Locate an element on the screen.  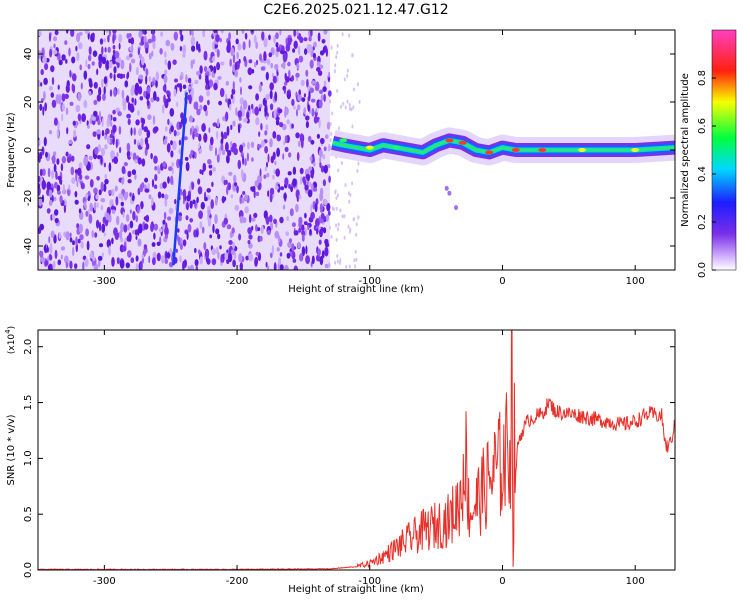
colorbar-tick-label: 0.8 is located at coordinates (702, 78).